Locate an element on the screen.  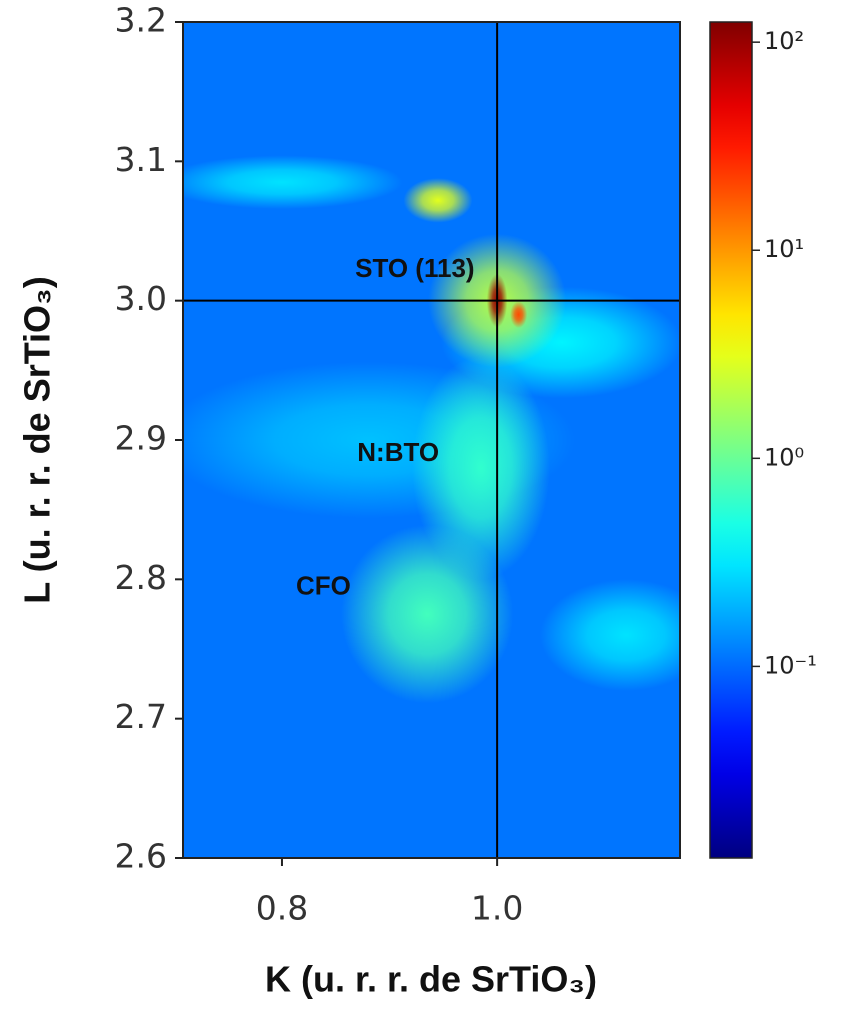
x-axis-label: K (u. r. r. de SrTiO₃) is located at coordinates (431, 979).